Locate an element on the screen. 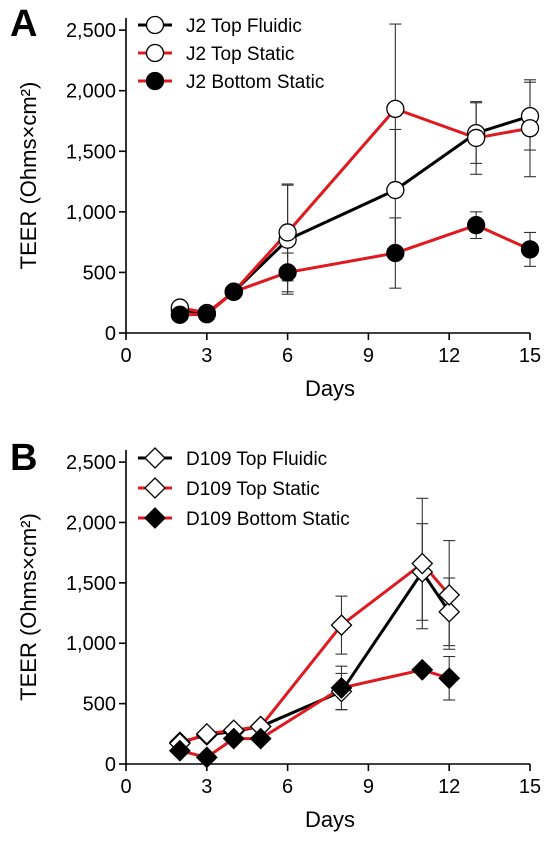  legend-item-j2-top-fluidic: J2 Top Fluidic is located at coordinates (220, 26).